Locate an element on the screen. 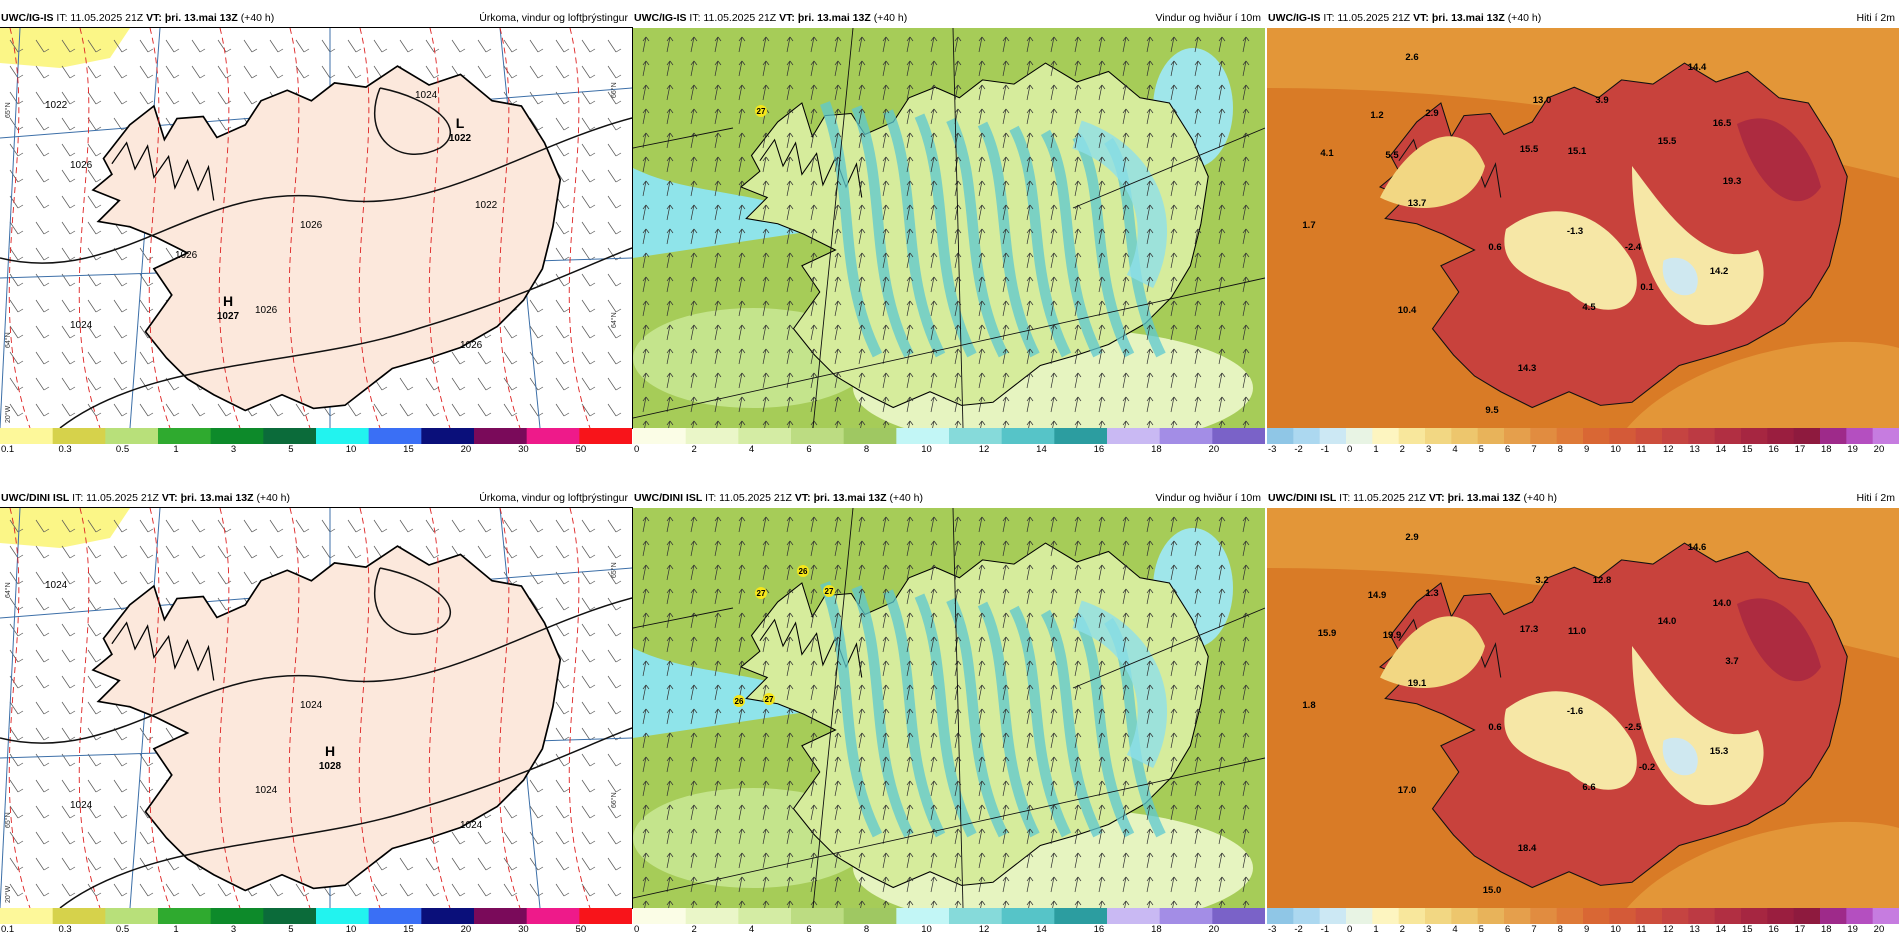  temperature-label: 1.8 is located at coordinates (1308, 705).